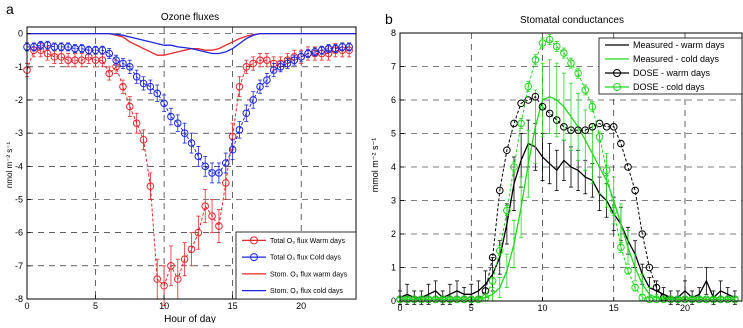 The height and width of the screenshot is (328, 743). What do you see at coordinates (676, 59) in the screenshot?
I see `panel-b-legend-label-1: Measured - cold days` at bounding box center [676, 59].